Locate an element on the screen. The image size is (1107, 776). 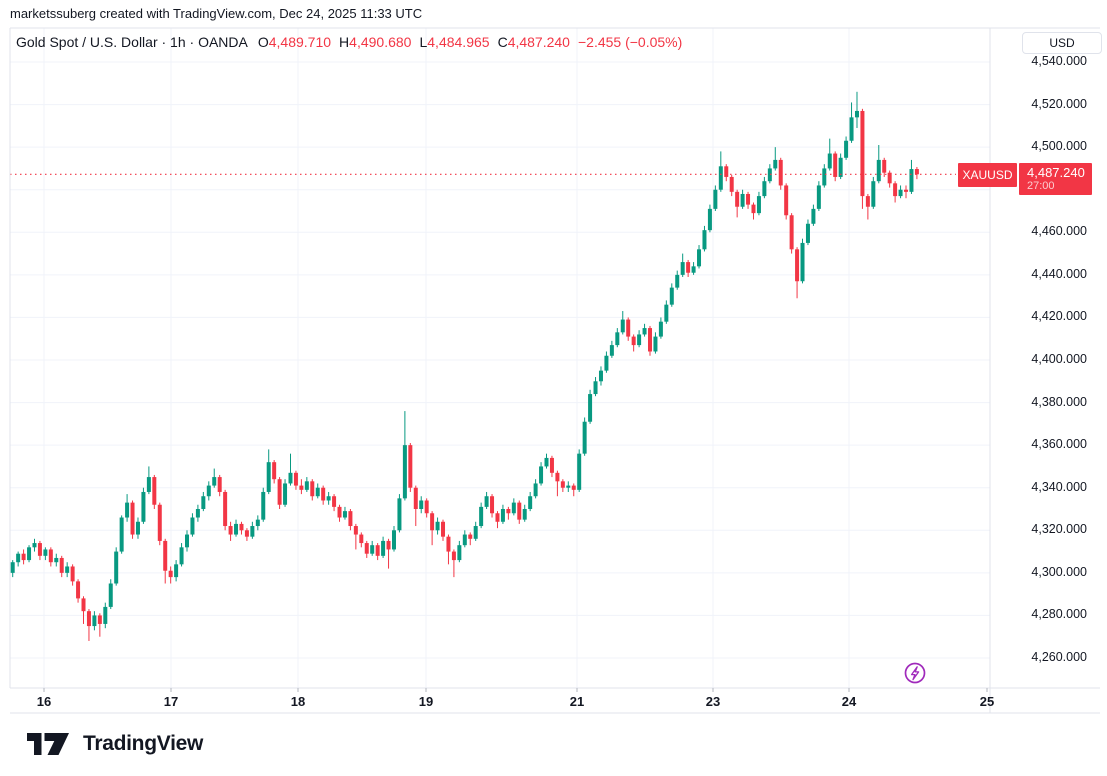
ohlc-letter: O is located at coordinates (263, 42).